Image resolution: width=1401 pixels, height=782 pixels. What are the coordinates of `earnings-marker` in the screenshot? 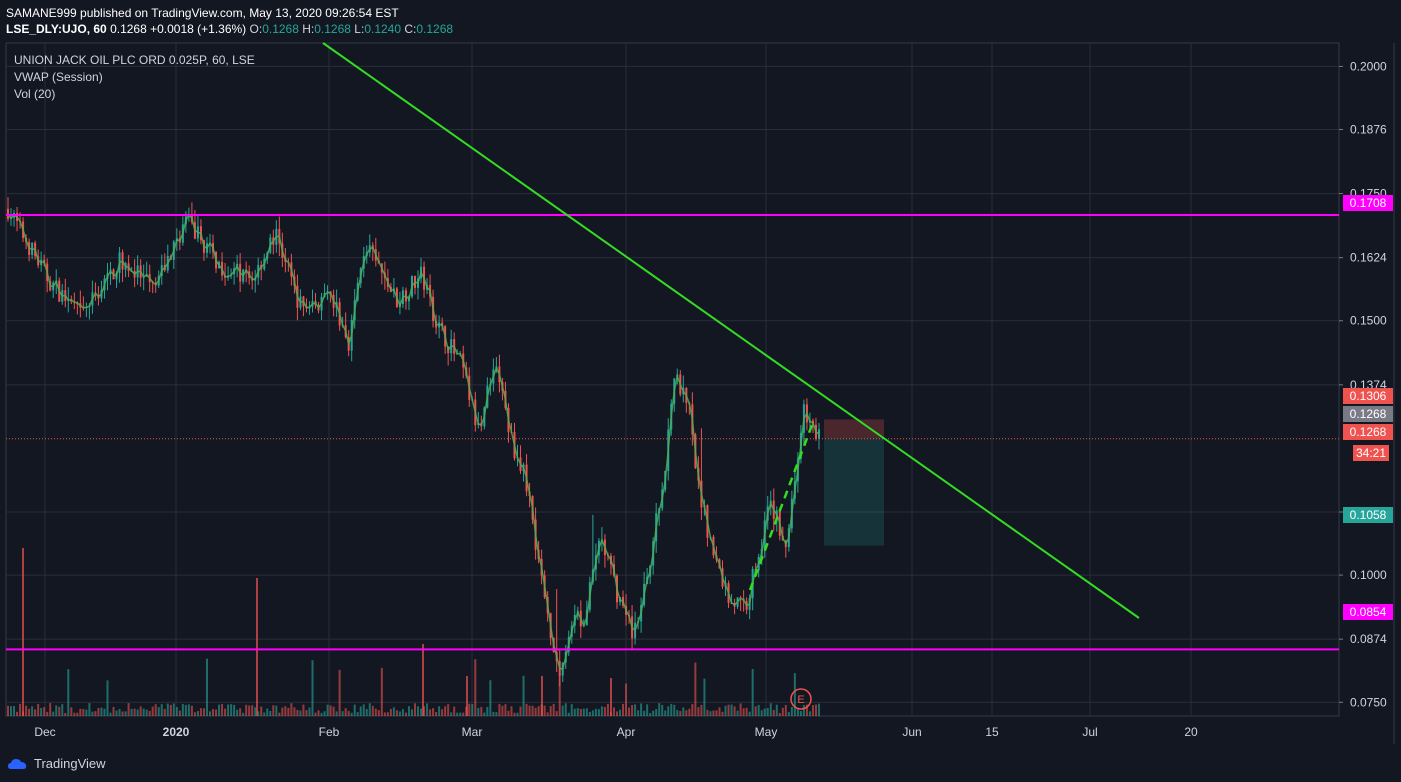 It's located at (801, 699).